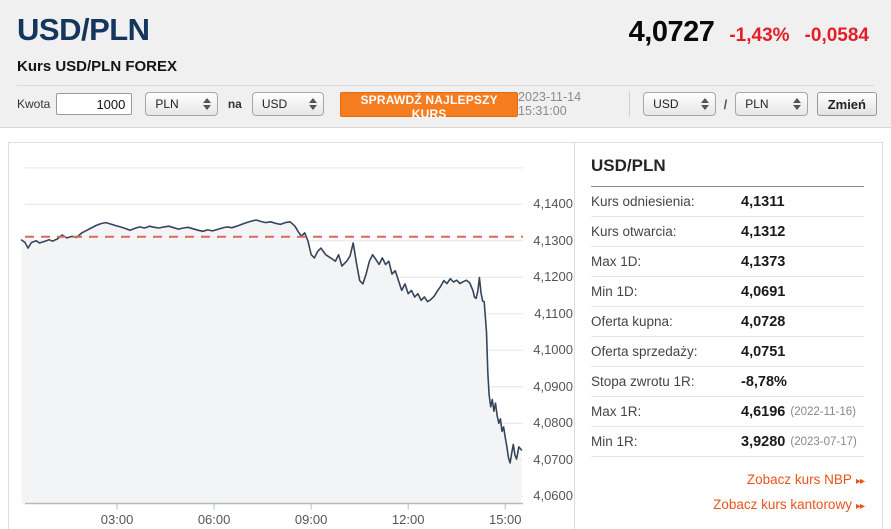  What do you see at coordinates (763, 201) in the screenshot?
I see `stats-row-value: 4,1311` at bounding box center [763, 201].